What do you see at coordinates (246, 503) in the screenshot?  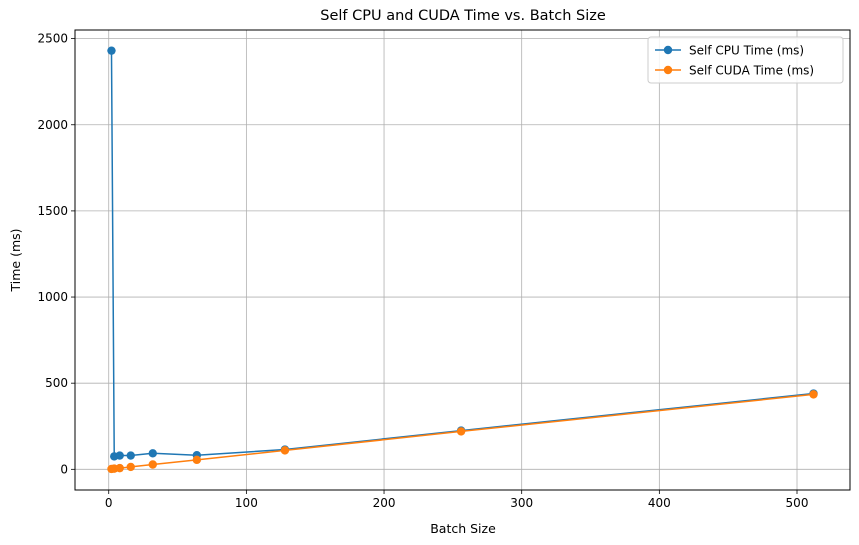 I see `x-tick-label: 100` at bounding box center [246, 503].